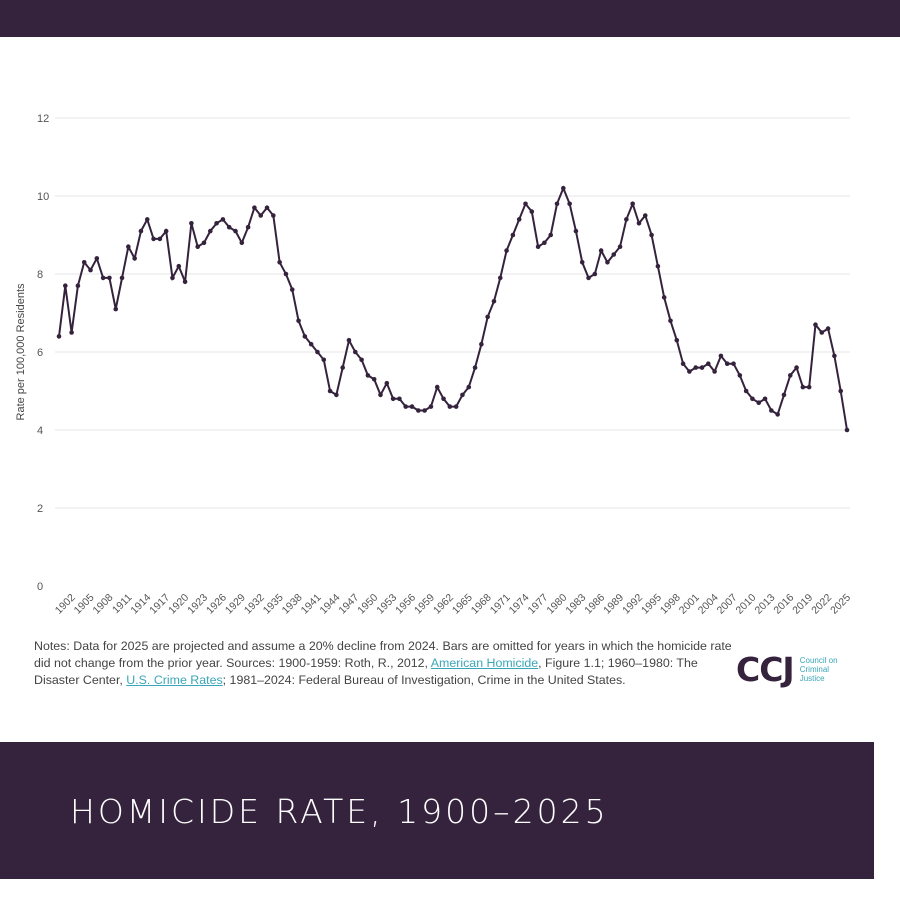 The height and width of the screenshot is (900, 900). I want to click on x-tick-label: 1923, so click(197, 604).